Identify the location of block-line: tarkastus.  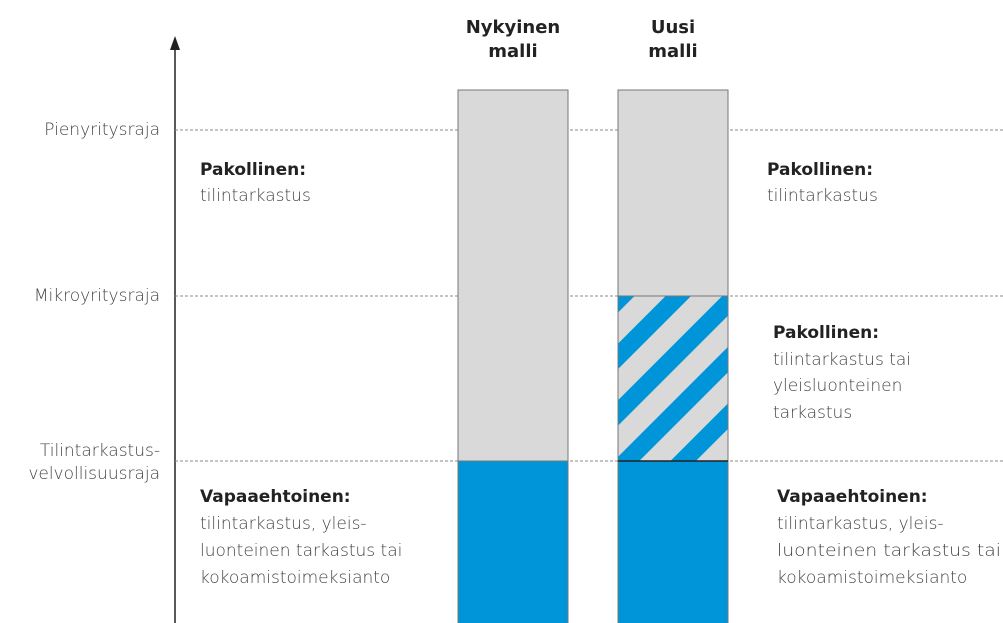
(812, 413).